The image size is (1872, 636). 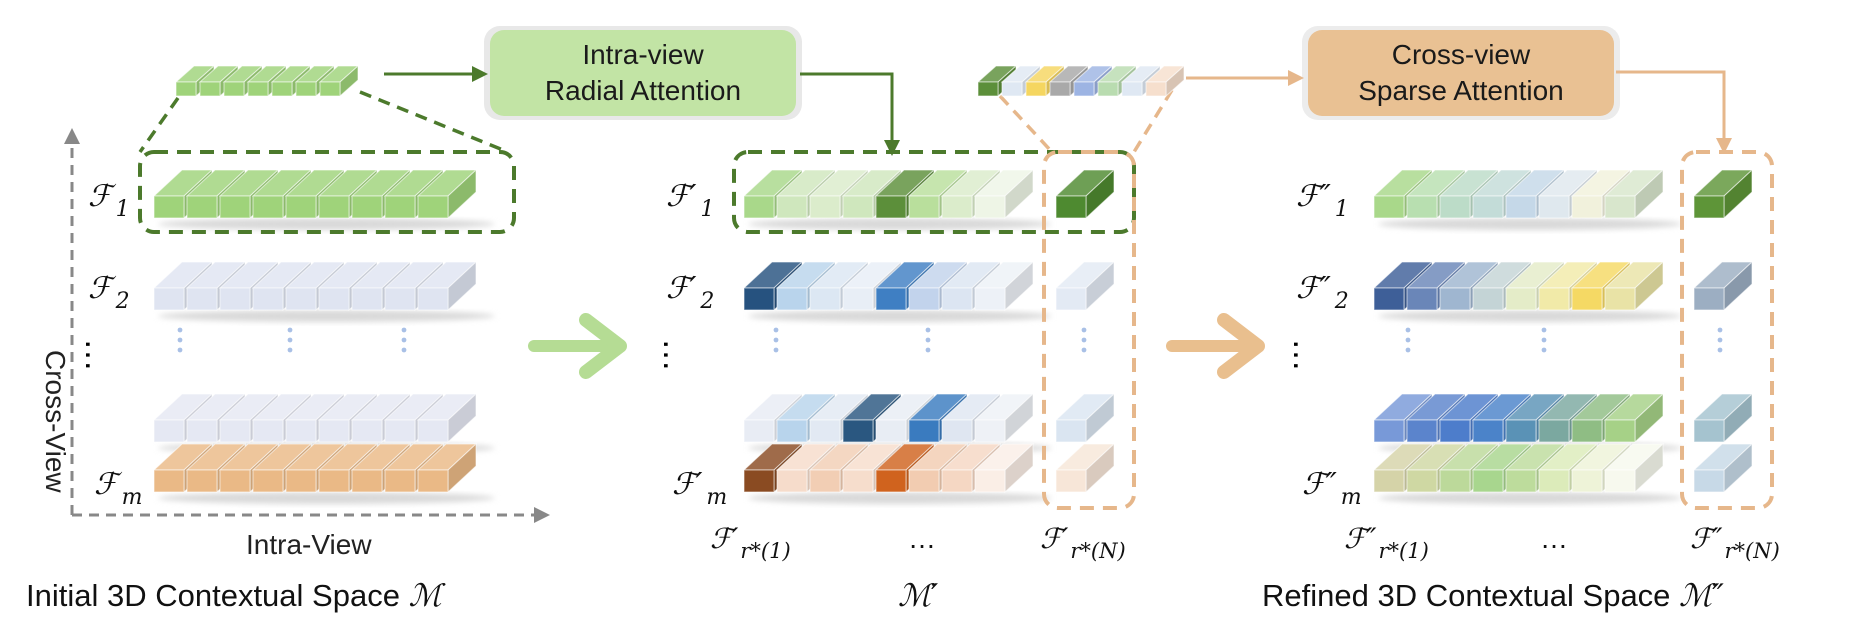 What do you see at coordinates (1460, 90) in the screenshot?
I see `cross-box-line2: Sparse Attention` at bounding box center [1460, 90].